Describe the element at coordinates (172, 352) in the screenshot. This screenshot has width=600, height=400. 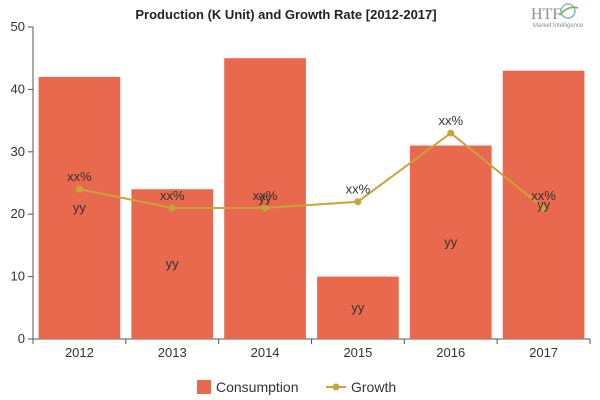
I see `x-tick-label: 2013` at that location.